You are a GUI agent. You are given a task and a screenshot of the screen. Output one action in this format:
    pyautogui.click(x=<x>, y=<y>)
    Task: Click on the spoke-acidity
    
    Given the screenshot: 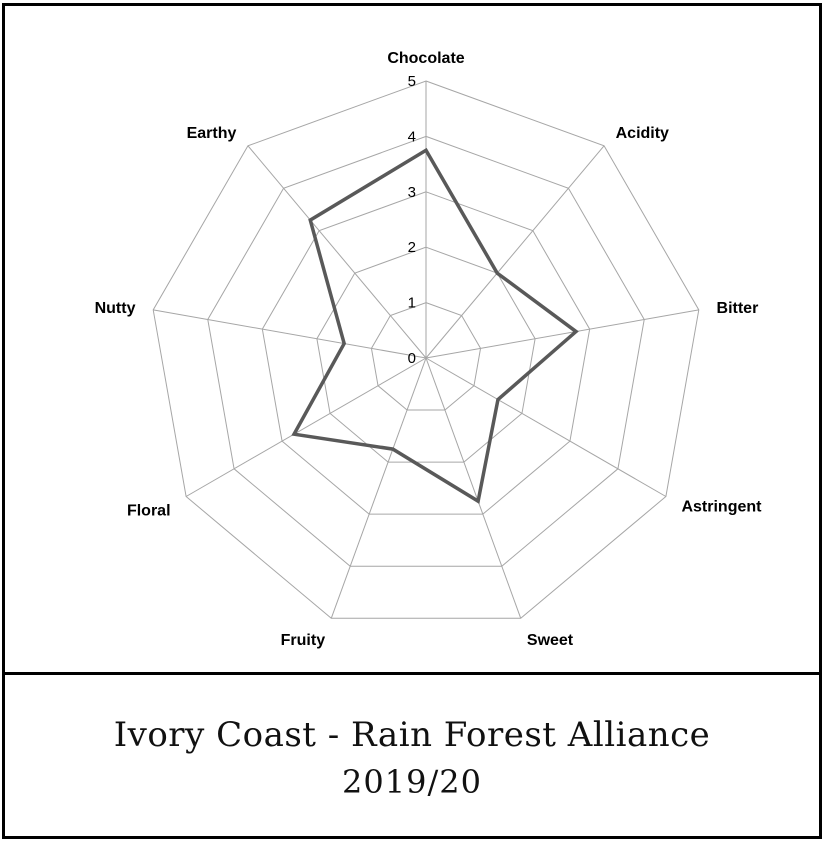 What is the action you would take?
    pyautogui.click(x=515, y=252)
    